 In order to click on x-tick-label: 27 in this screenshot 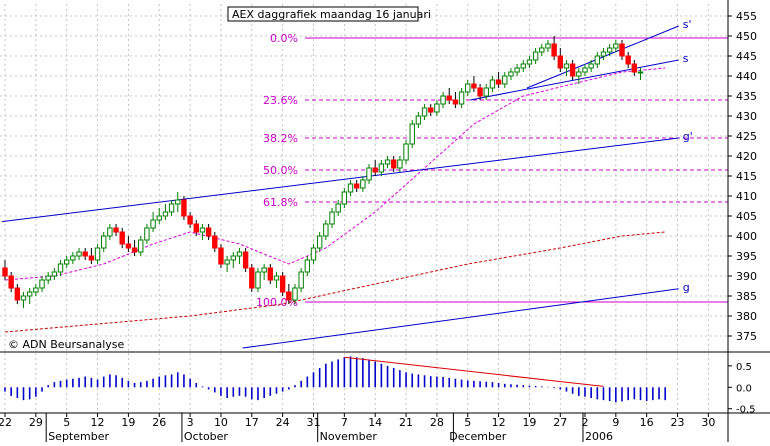, I will do `click(560, 422)`.